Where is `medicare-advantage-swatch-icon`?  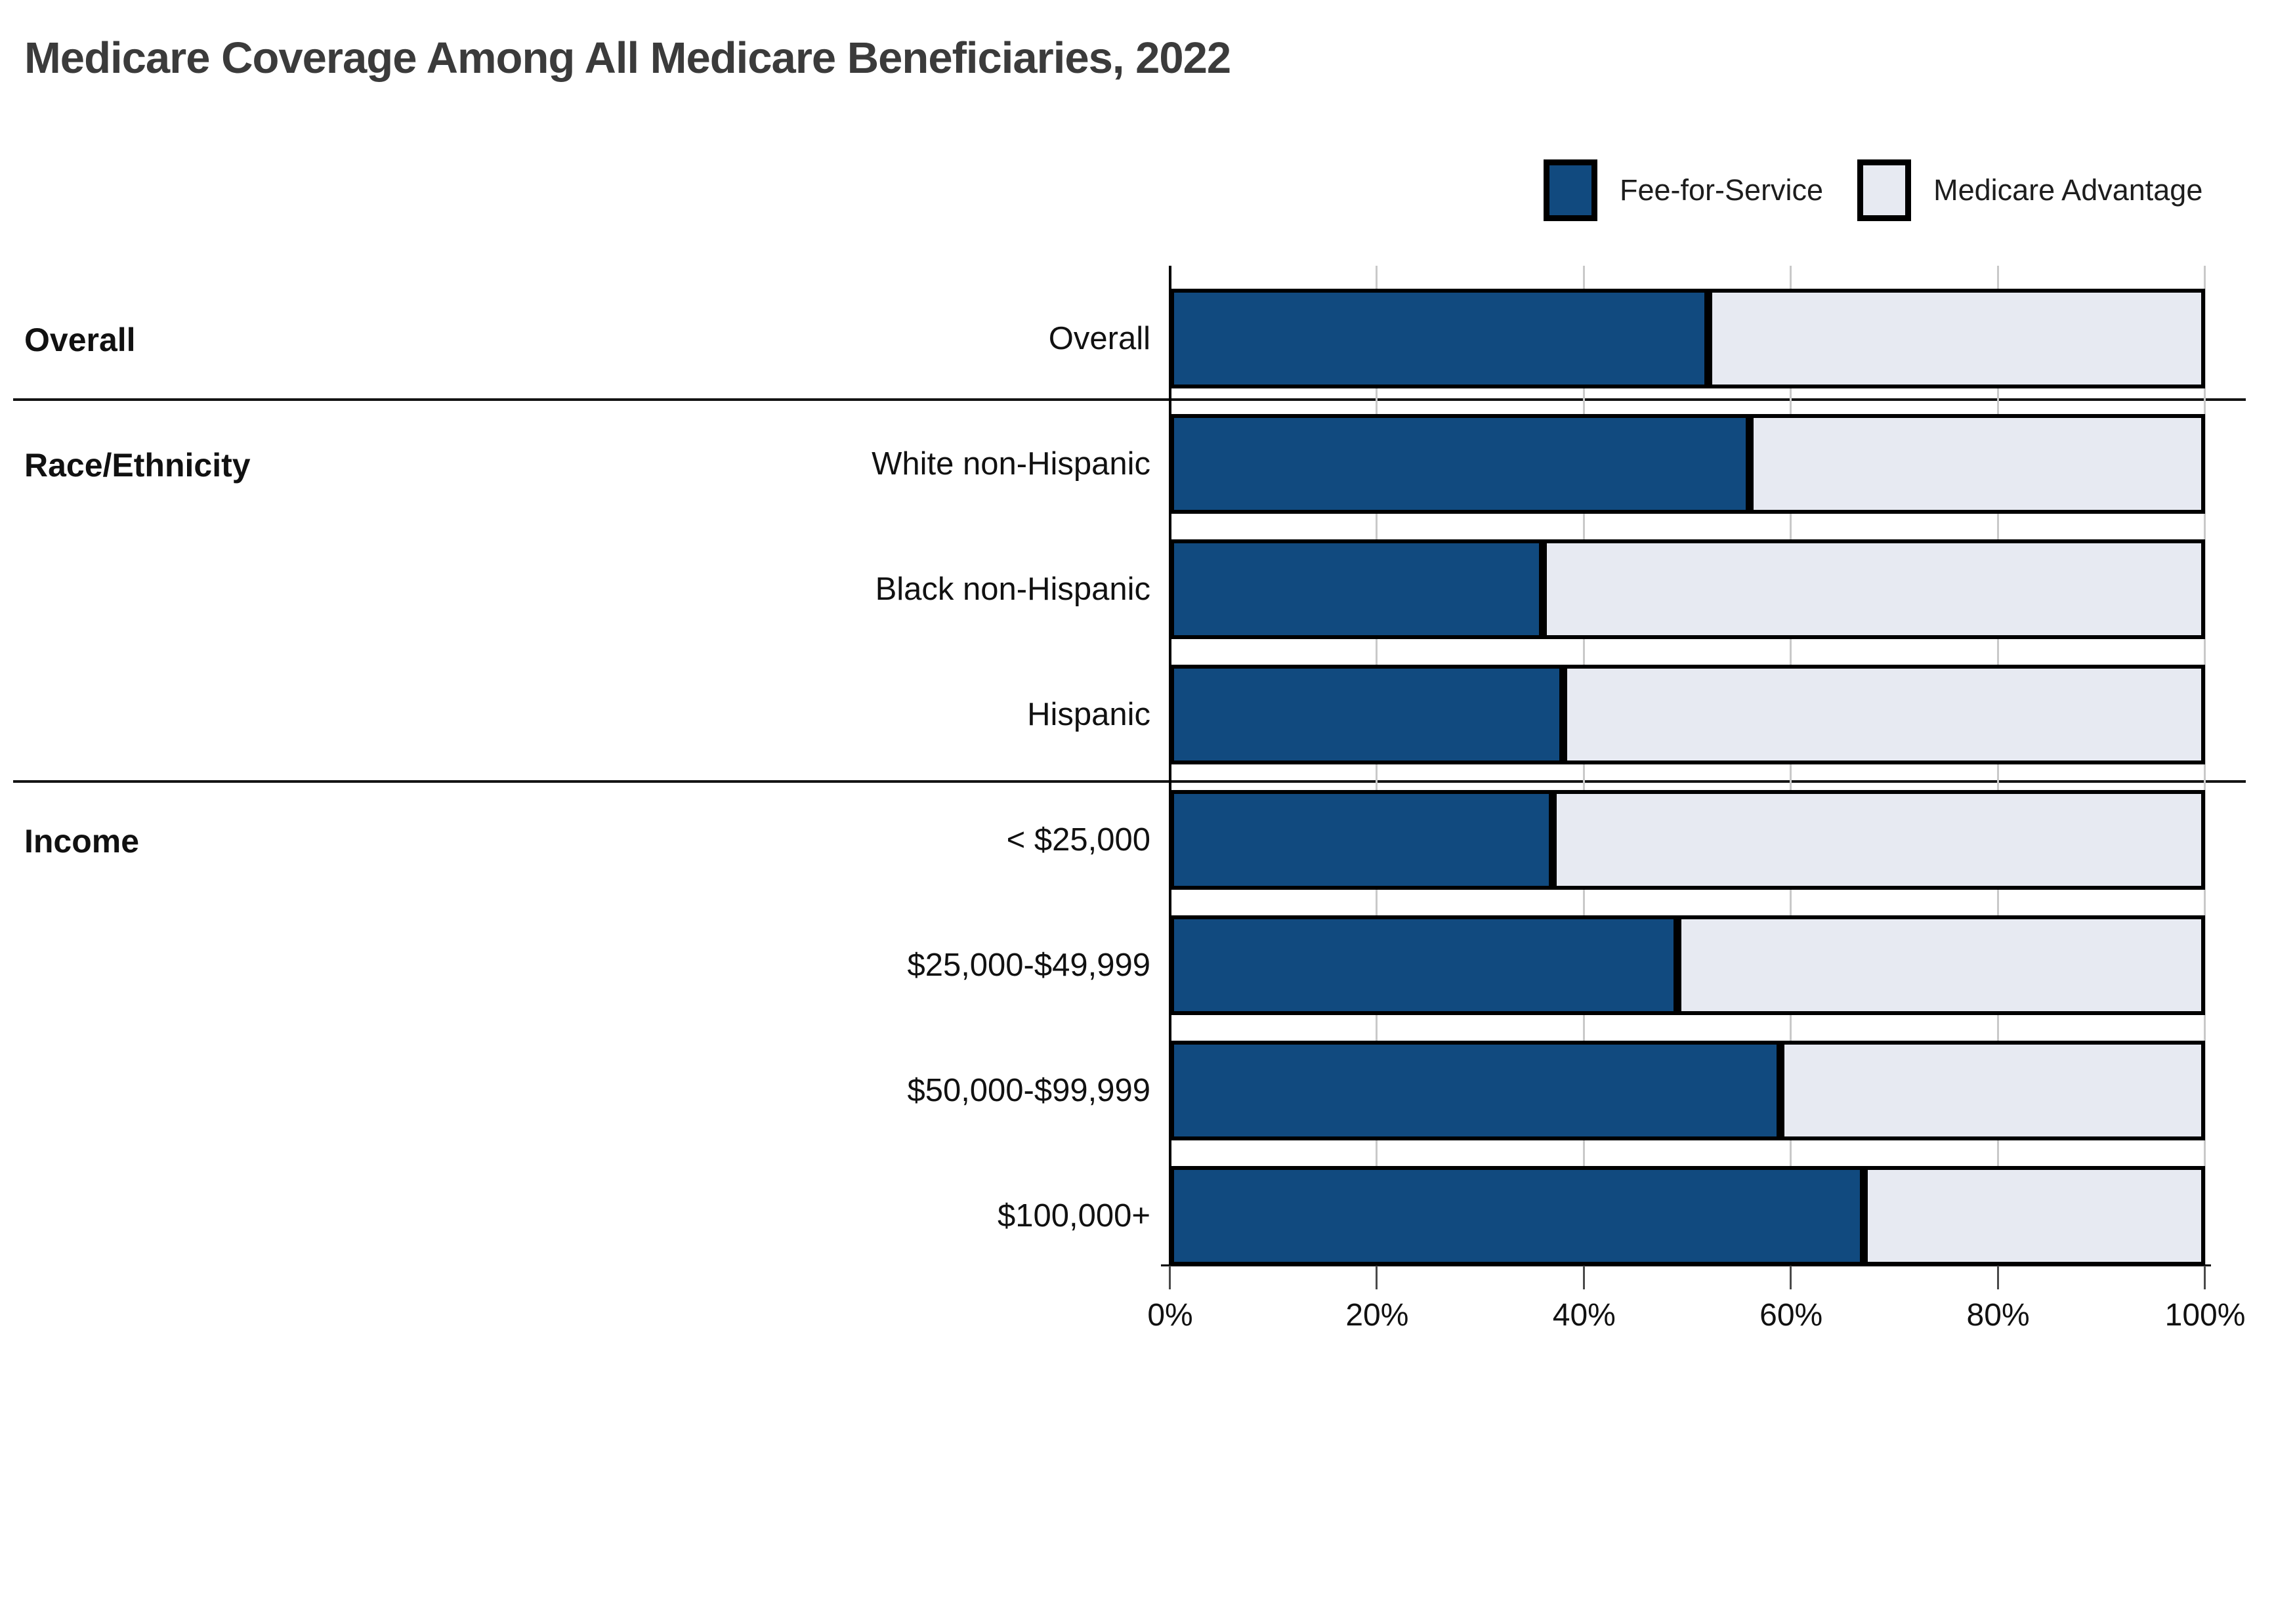 medicare-advantage-swatch-icon is located at coordinates (1884, 190).